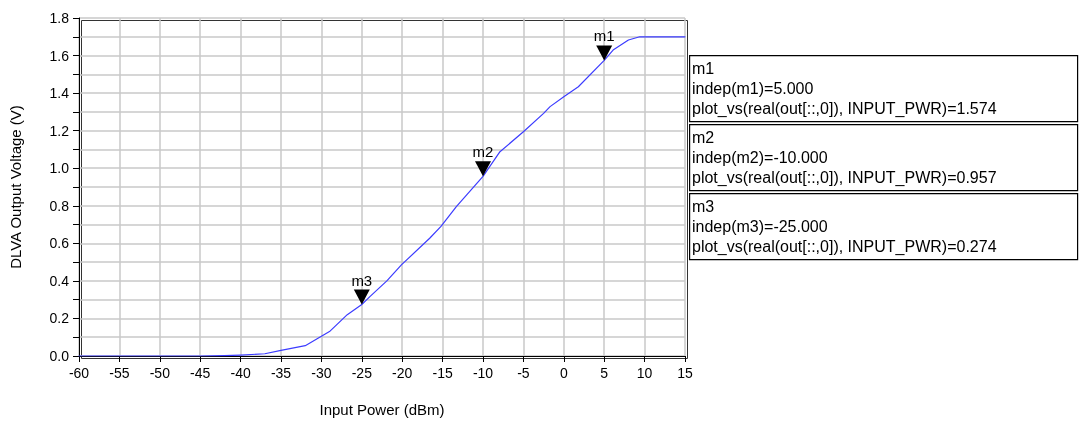 This screenshot has width=1082, height=426. I want to click on x-tick-label: -45, so click(200, 373).